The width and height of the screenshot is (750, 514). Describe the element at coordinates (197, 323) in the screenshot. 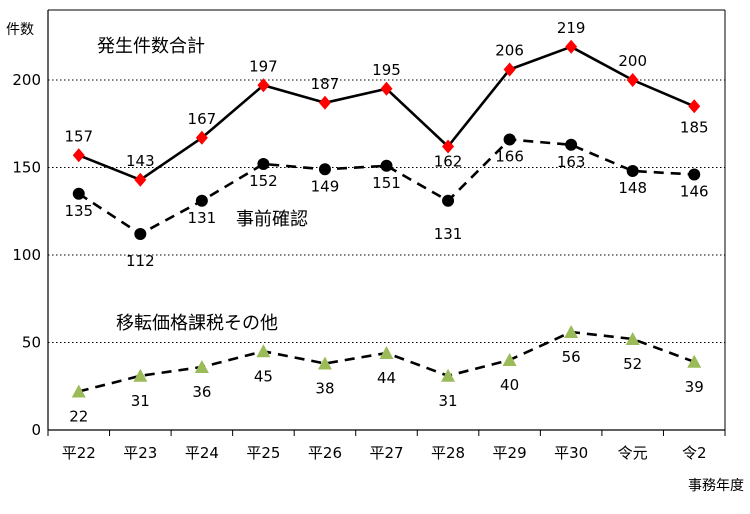

I see `series-title-other: 移転価格課税その他` at that location.